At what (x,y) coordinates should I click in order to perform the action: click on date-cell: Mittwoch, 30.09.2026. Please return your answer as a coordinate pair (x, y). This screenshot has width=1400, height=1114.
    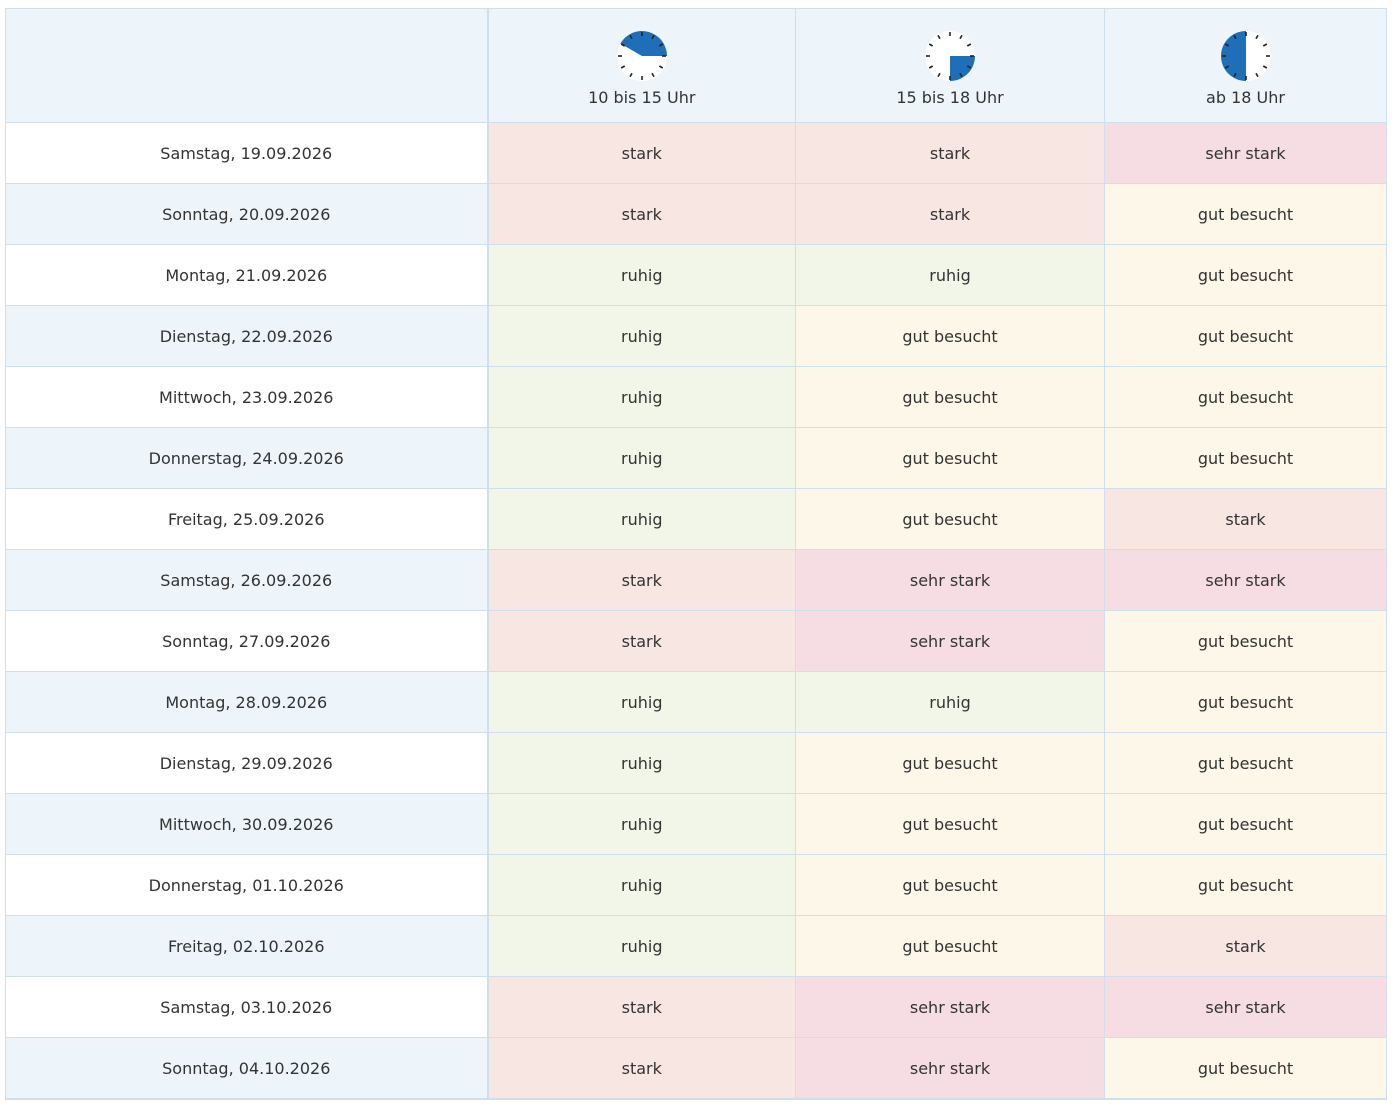
    Looking at the image, I should click on (247, 824).